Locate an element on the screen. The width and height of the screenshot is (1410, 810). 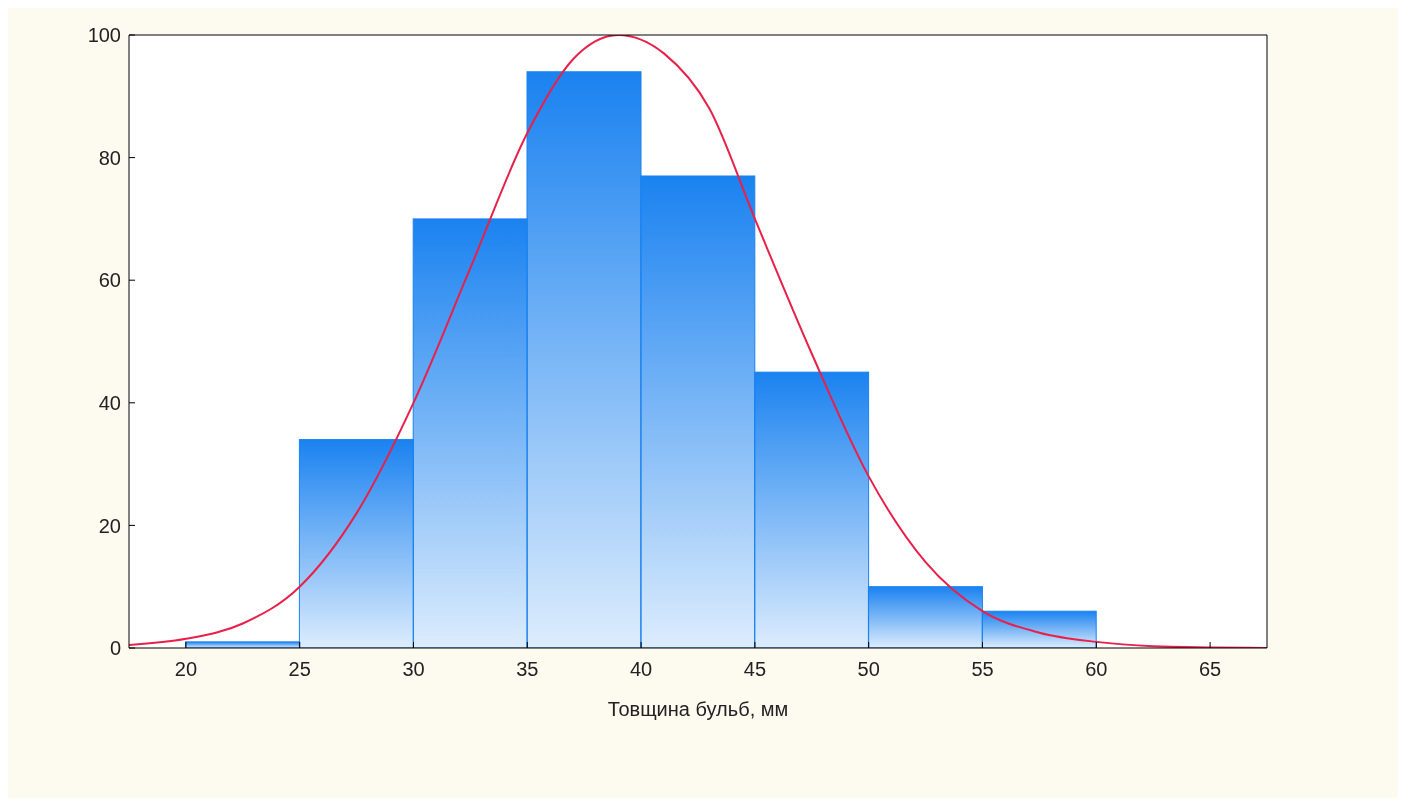
y-tick-label: 20 is located at coordinates (109, 525).